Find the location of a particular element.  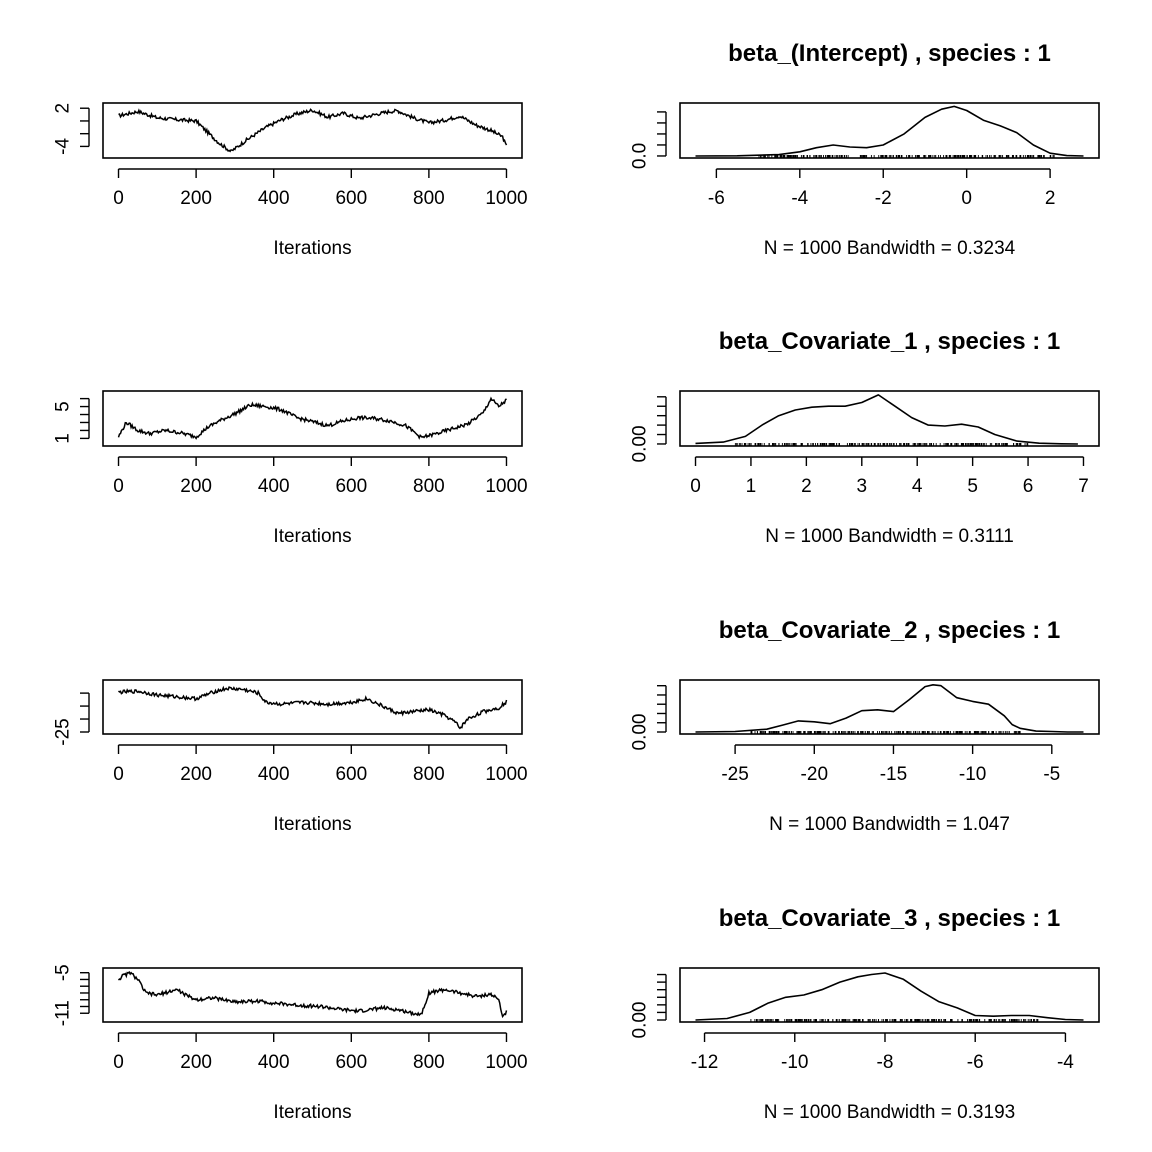

x-tick-label: -5 is located at coordinates (1051, 774).